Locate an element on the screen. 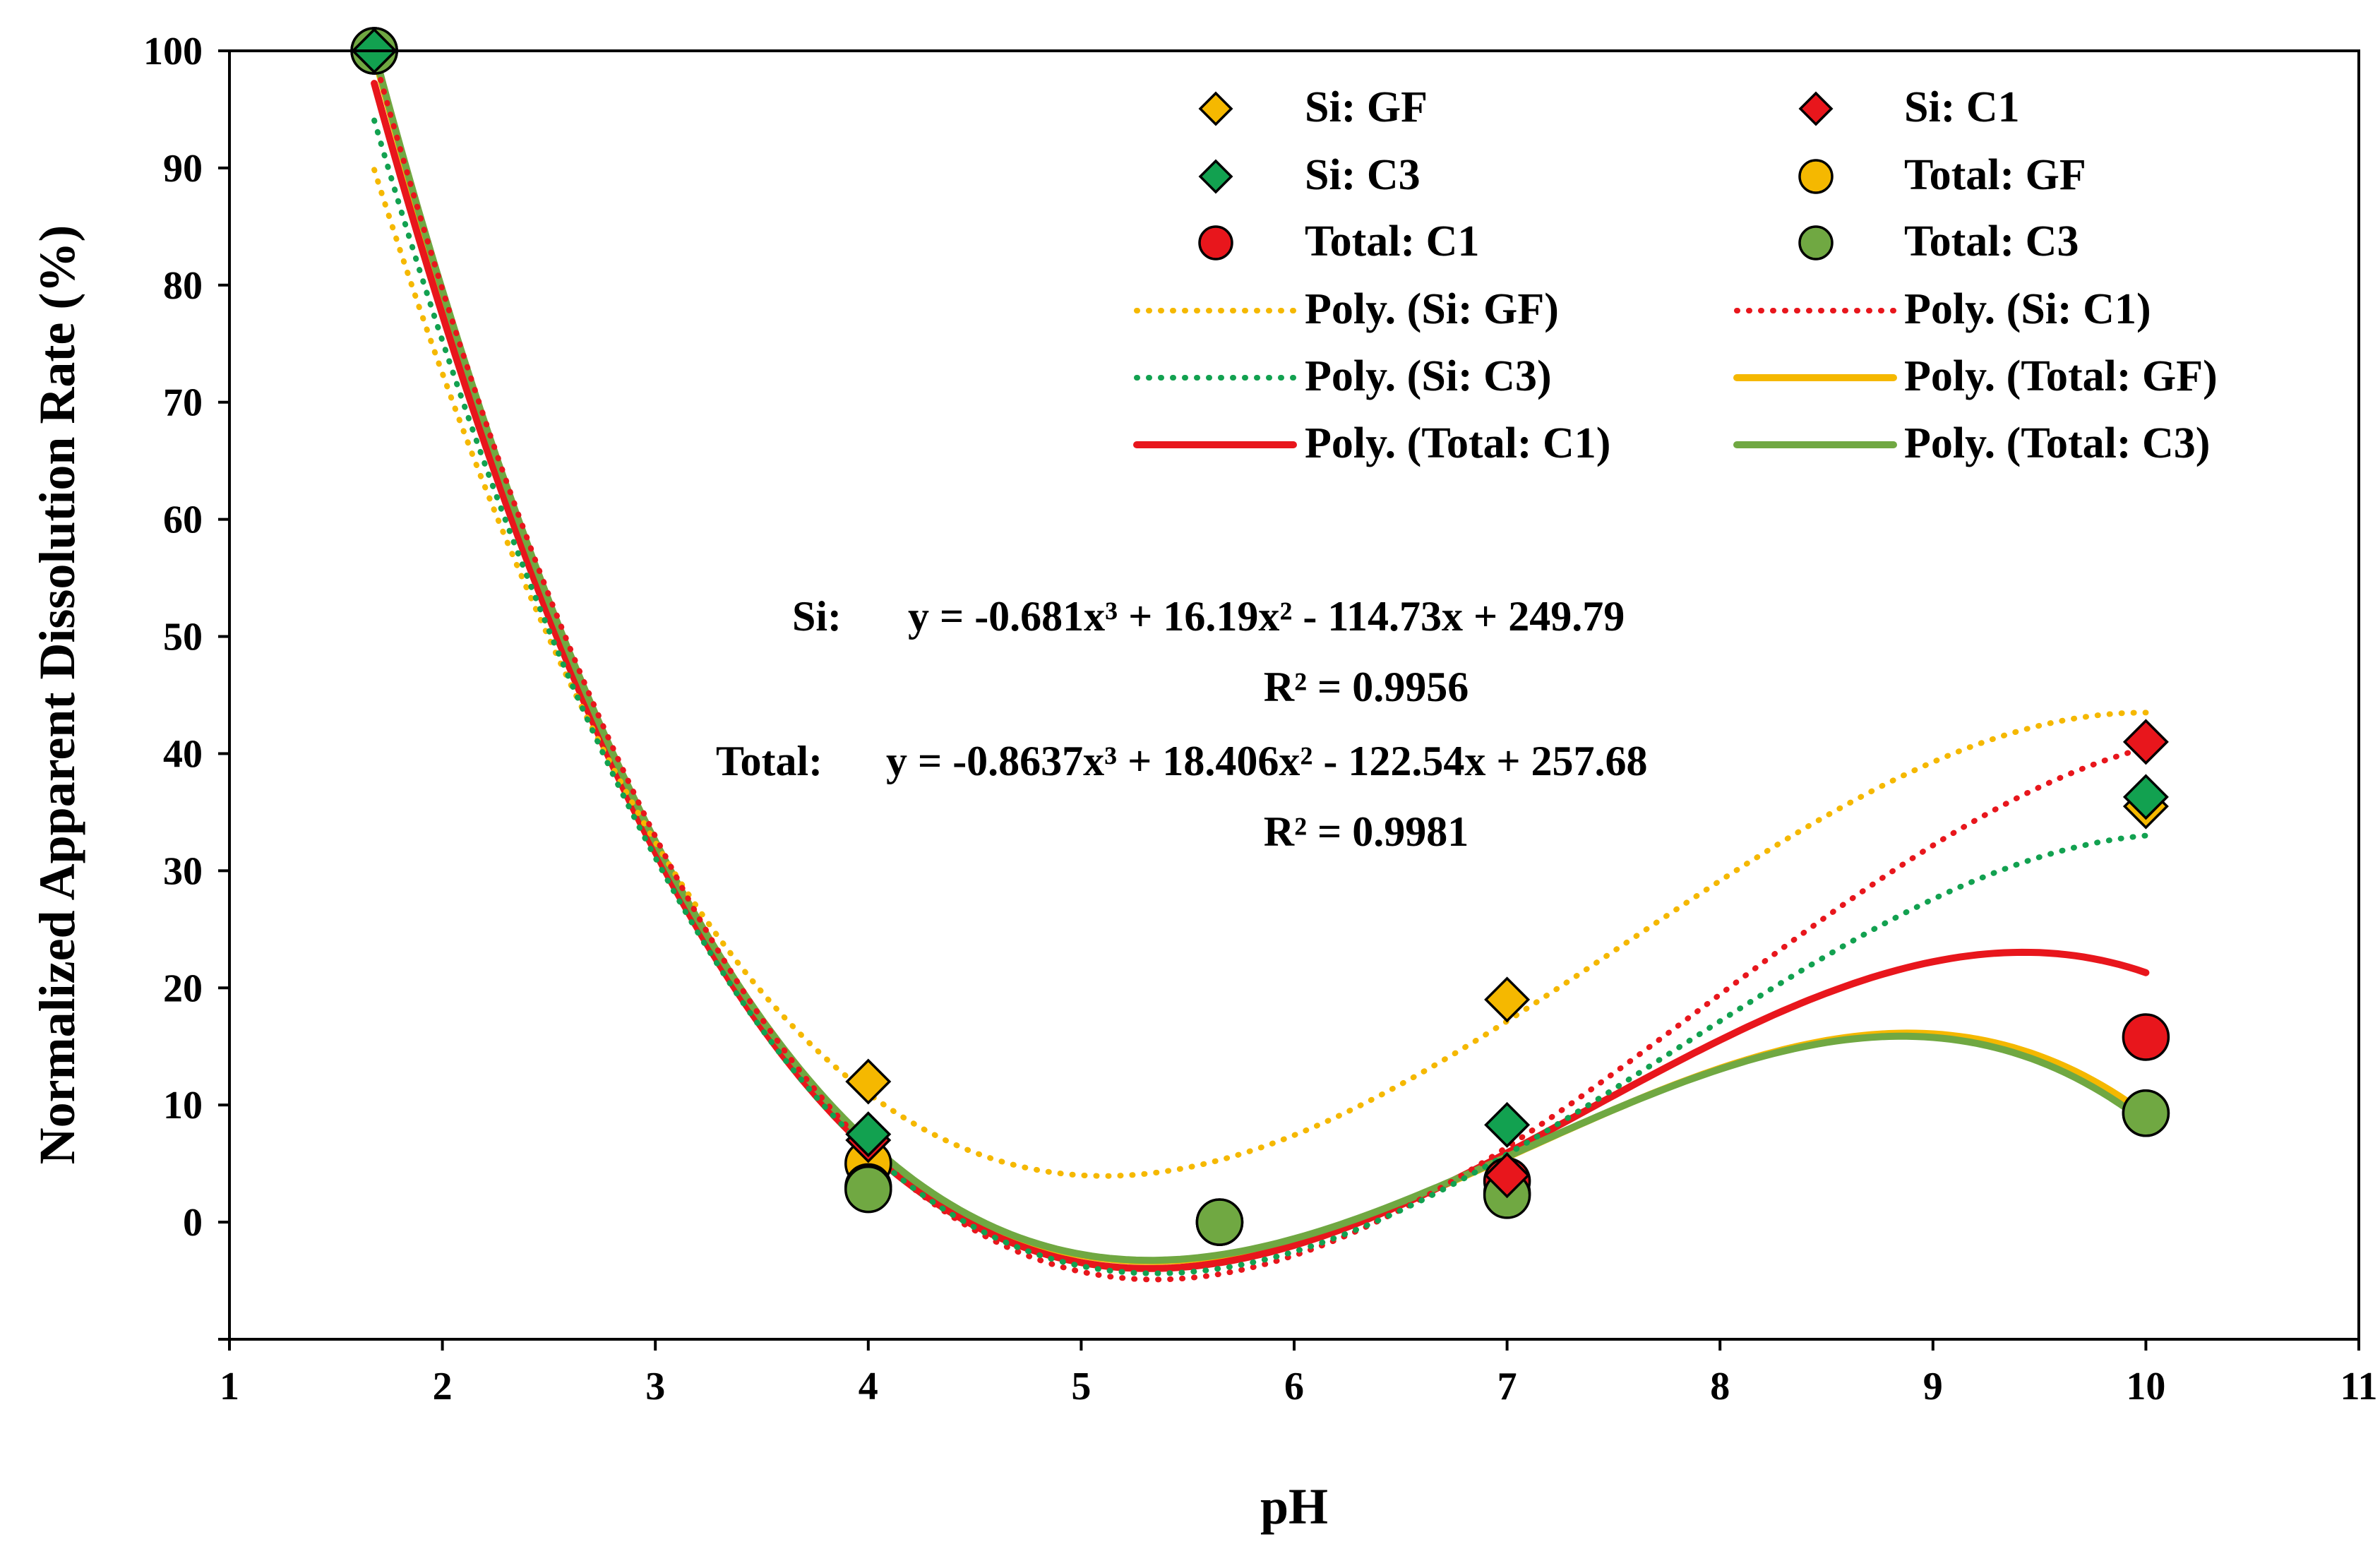 Image resolution: width=2380 pixels, height=1556 pixels. legend-label-si-c3: Si: C3 is located at coordinates (1363, 175).